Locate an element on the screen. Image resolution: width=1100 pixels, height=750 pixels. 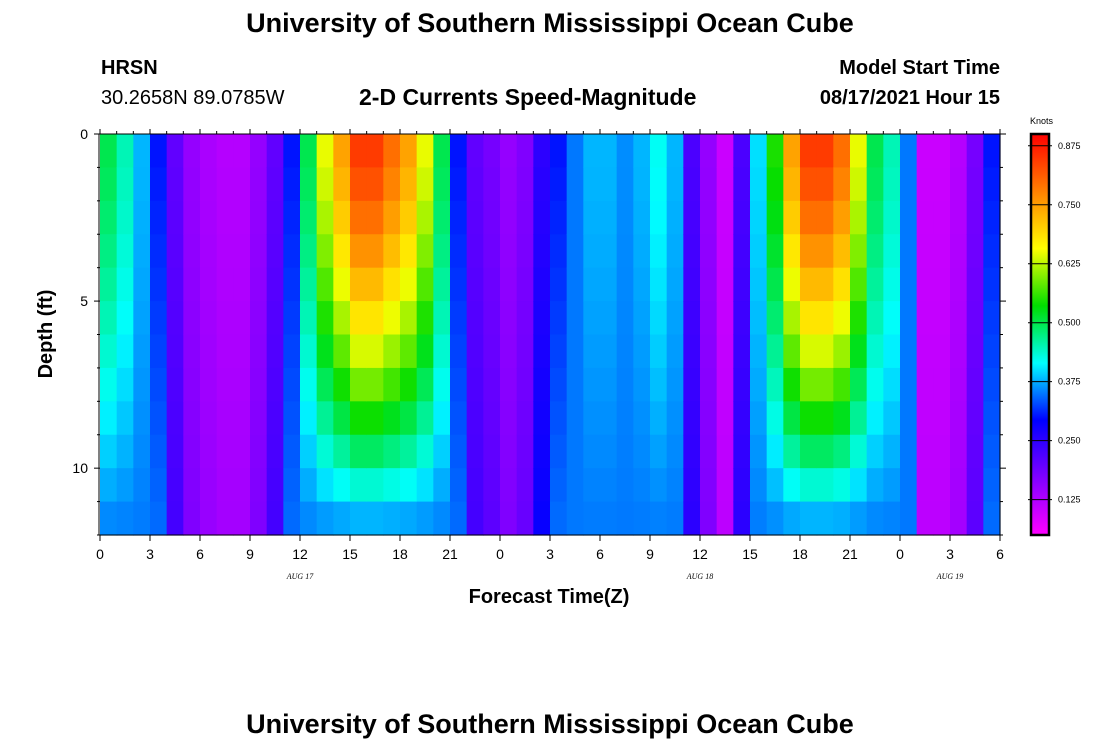
colorbar-tick-label: 0.875 is located at coordinates (1069, 146).